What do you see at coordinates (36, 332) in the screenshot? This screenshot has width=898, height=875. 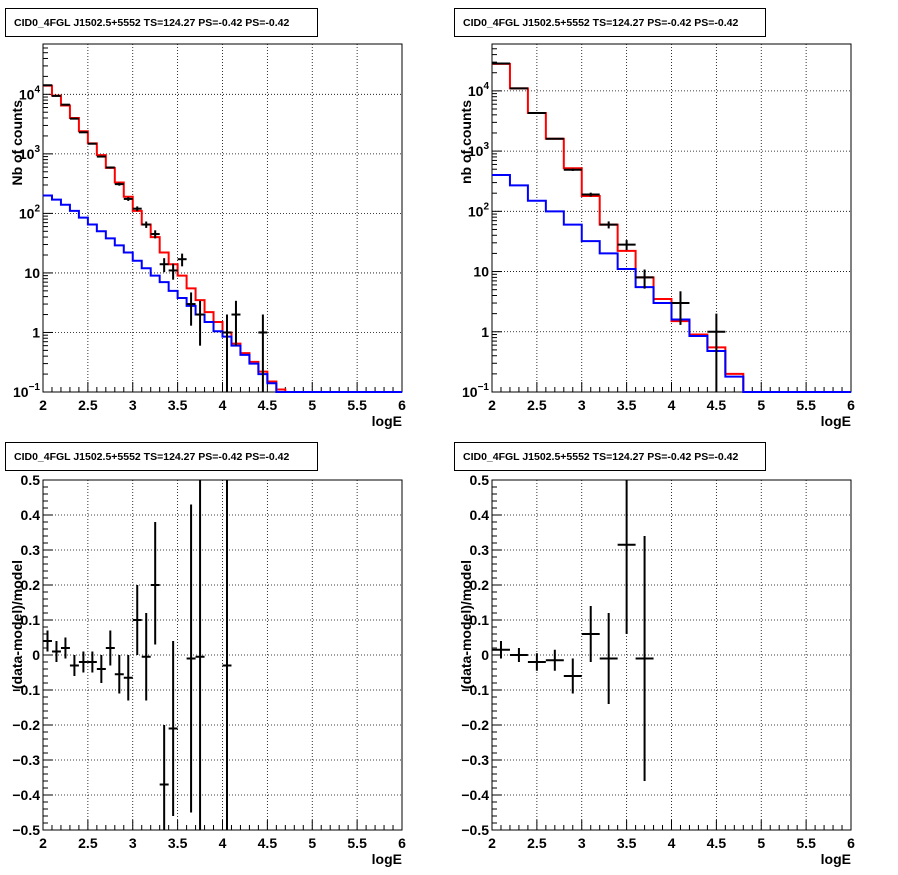 I see `y-tick-label: 1` at bounding box center [36, 332].